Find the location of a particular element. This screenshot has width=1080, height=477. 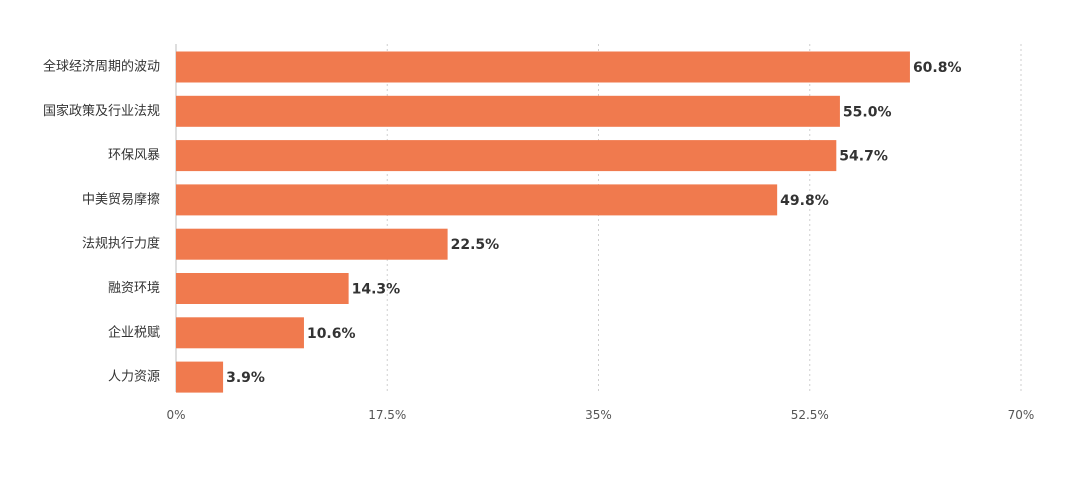

x-tick-label: 0% is located at coordinates (175, 415).